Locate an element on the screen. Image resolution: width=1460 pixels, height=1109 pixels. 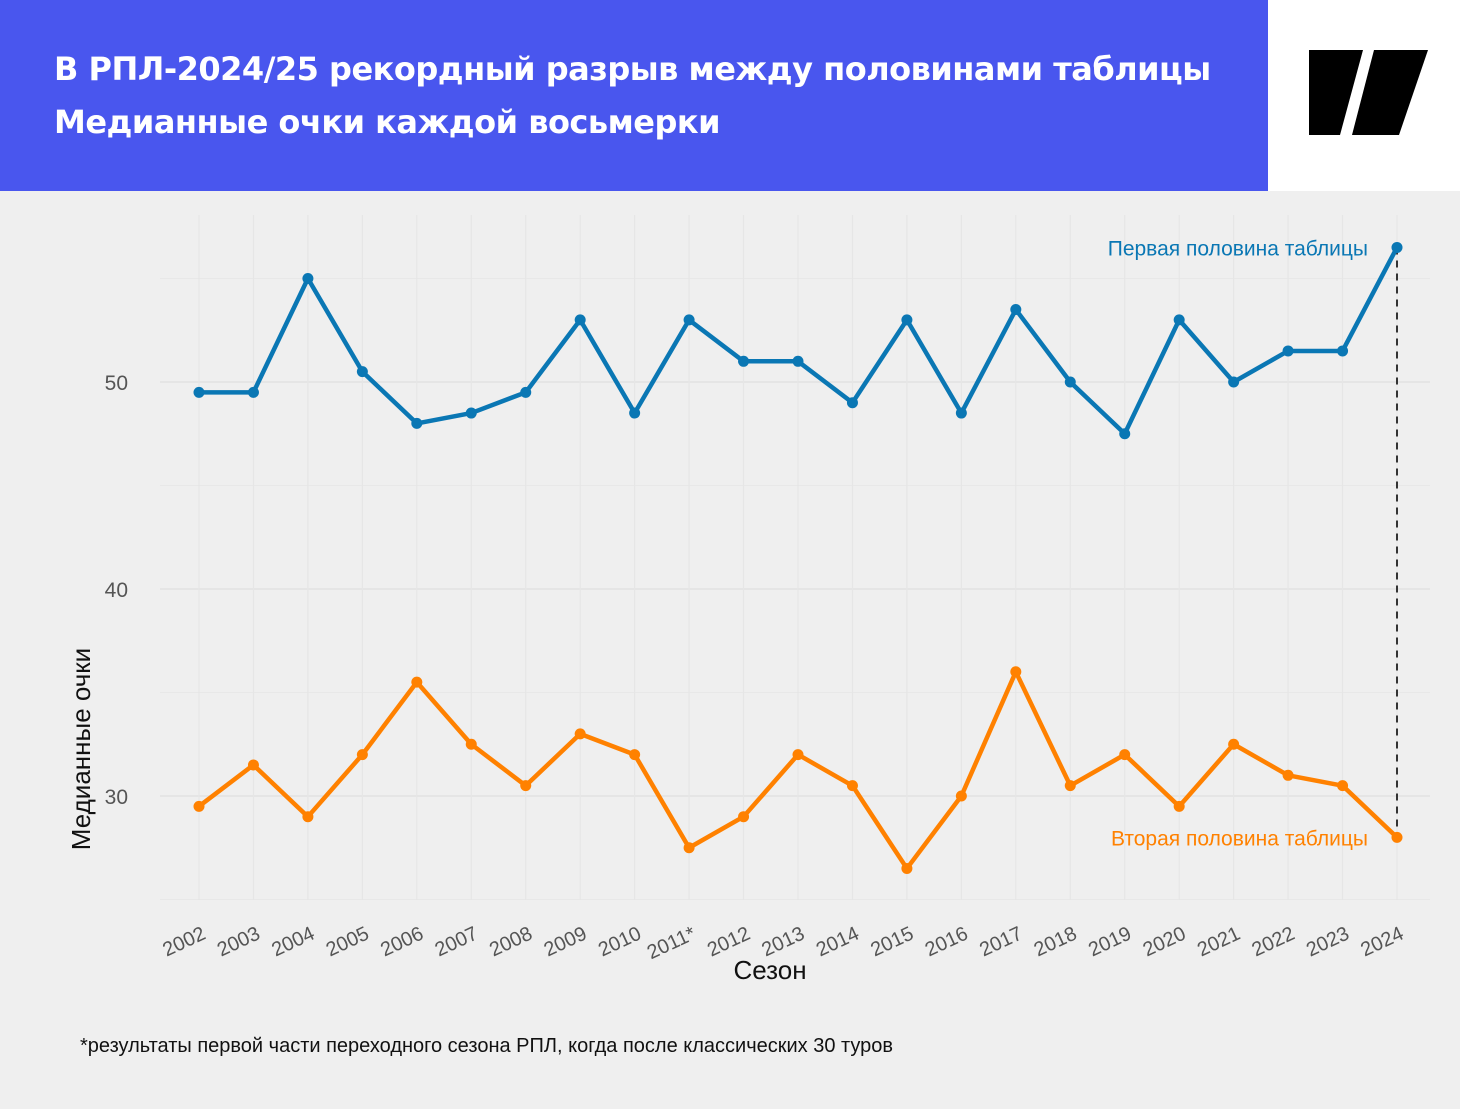
y-tick-label: 50 is located at coordinates (116, 383).